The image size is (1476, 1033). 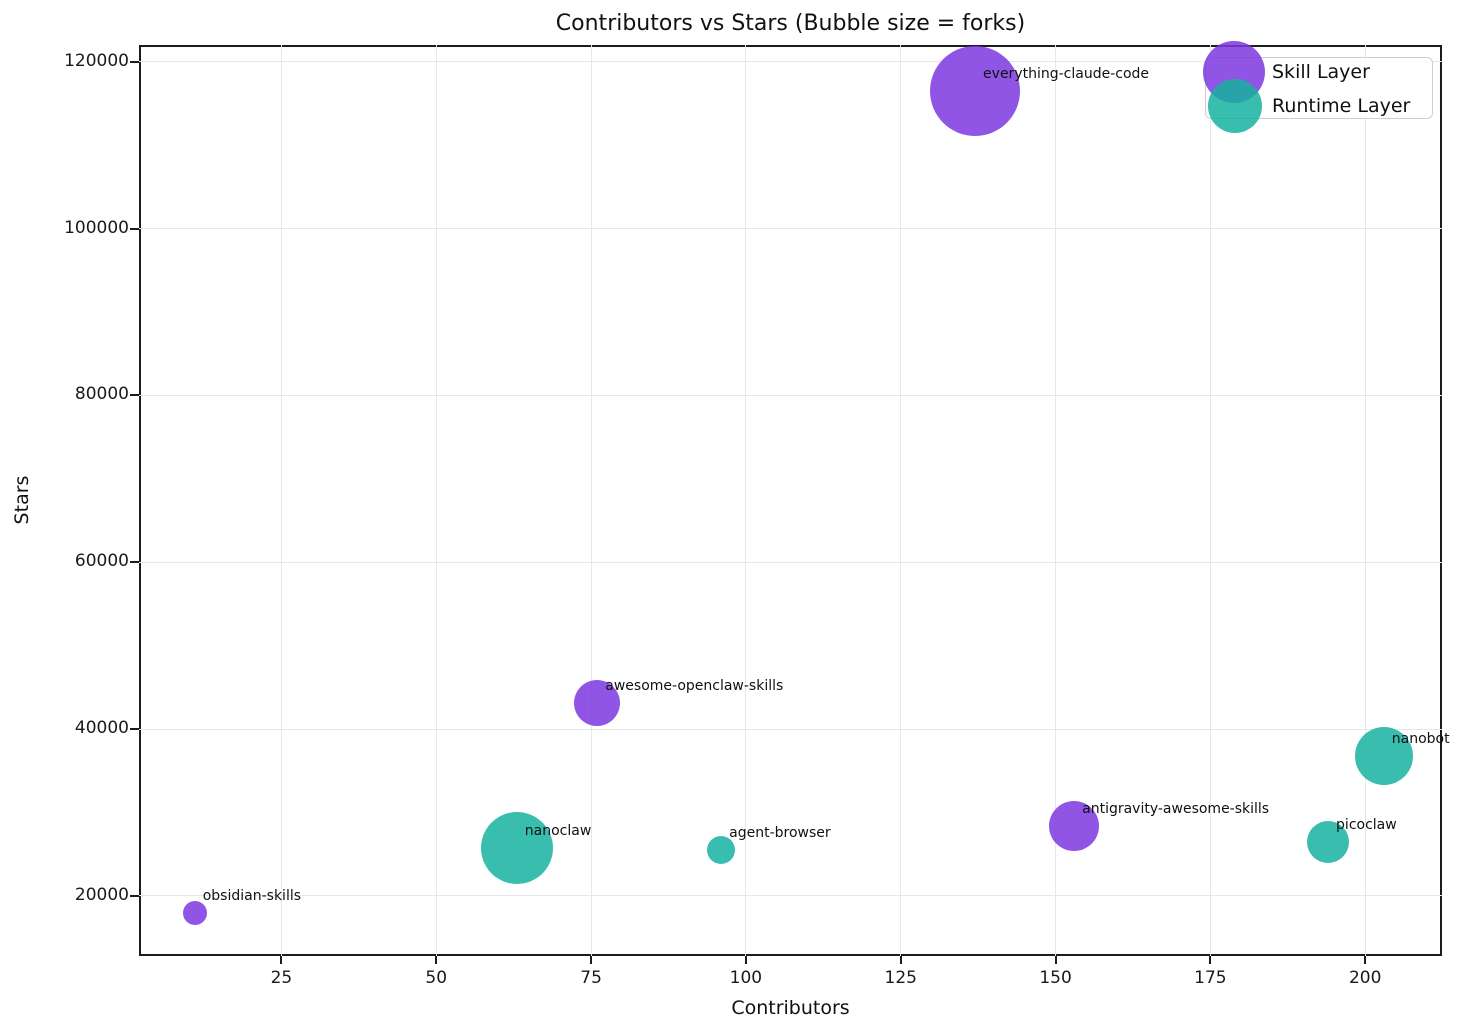 What do you see at coordinates (252, 895) in the screenshot?
I see `label-obsidian-skills: obsidian-skills` at bounding box center [252, 895].